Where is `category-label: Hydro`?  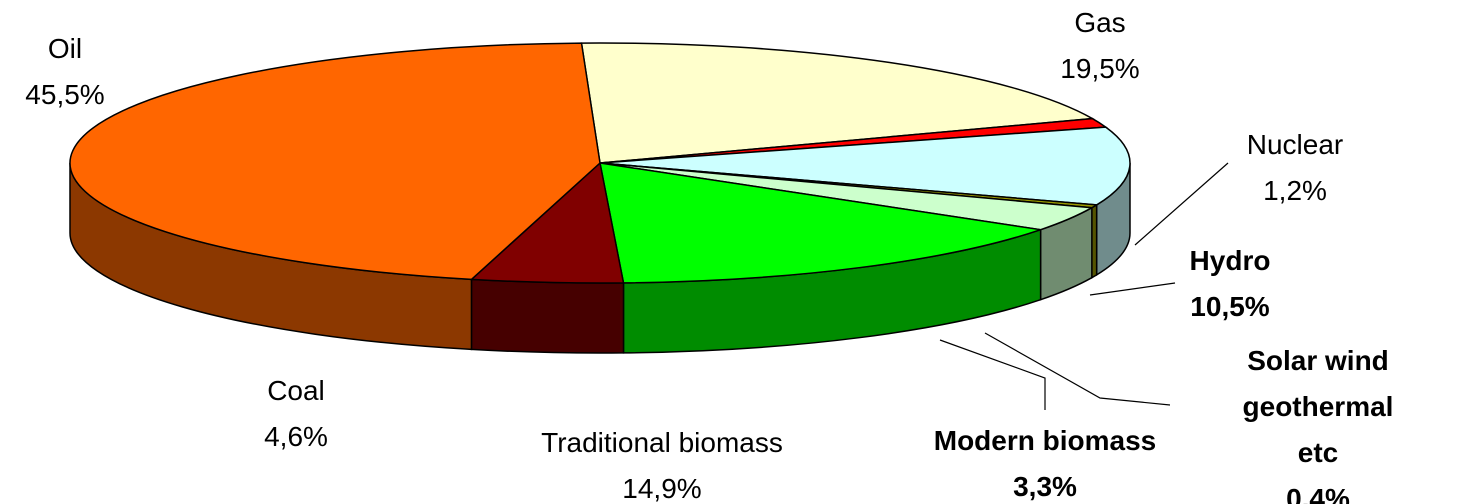
category-label: Hydro is located at coordinates (1230, 260).